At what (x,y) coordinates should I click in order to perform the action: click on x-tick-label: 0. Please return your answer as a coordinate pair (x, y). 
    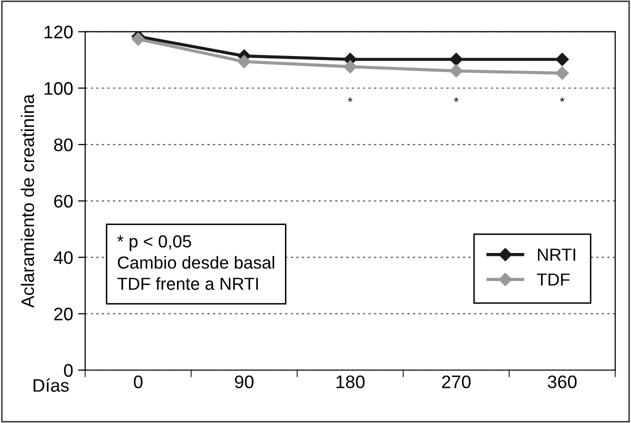
    Looking at the image, I should click on (138, 381).